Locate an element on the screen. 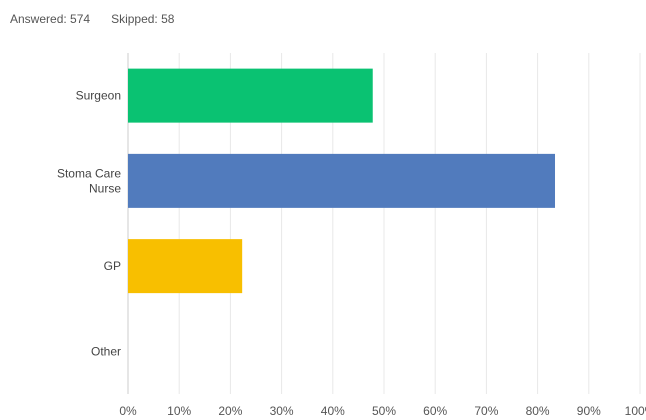  x-tick-label: 50% is located at coordinates (384, 411).